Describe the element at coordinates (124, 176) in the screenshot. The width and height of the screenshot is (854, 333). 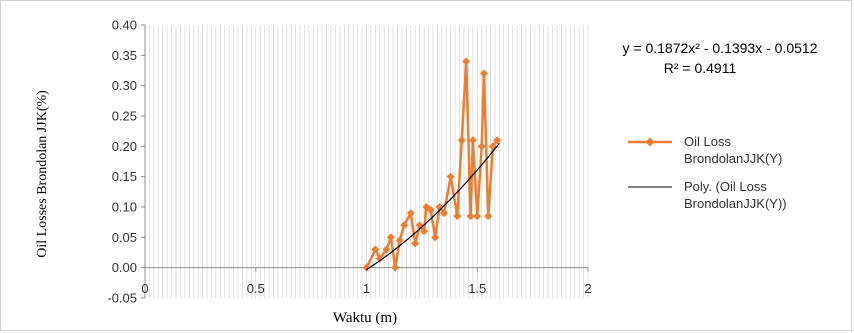
I see `y-tick-label: 0.15` at that location.